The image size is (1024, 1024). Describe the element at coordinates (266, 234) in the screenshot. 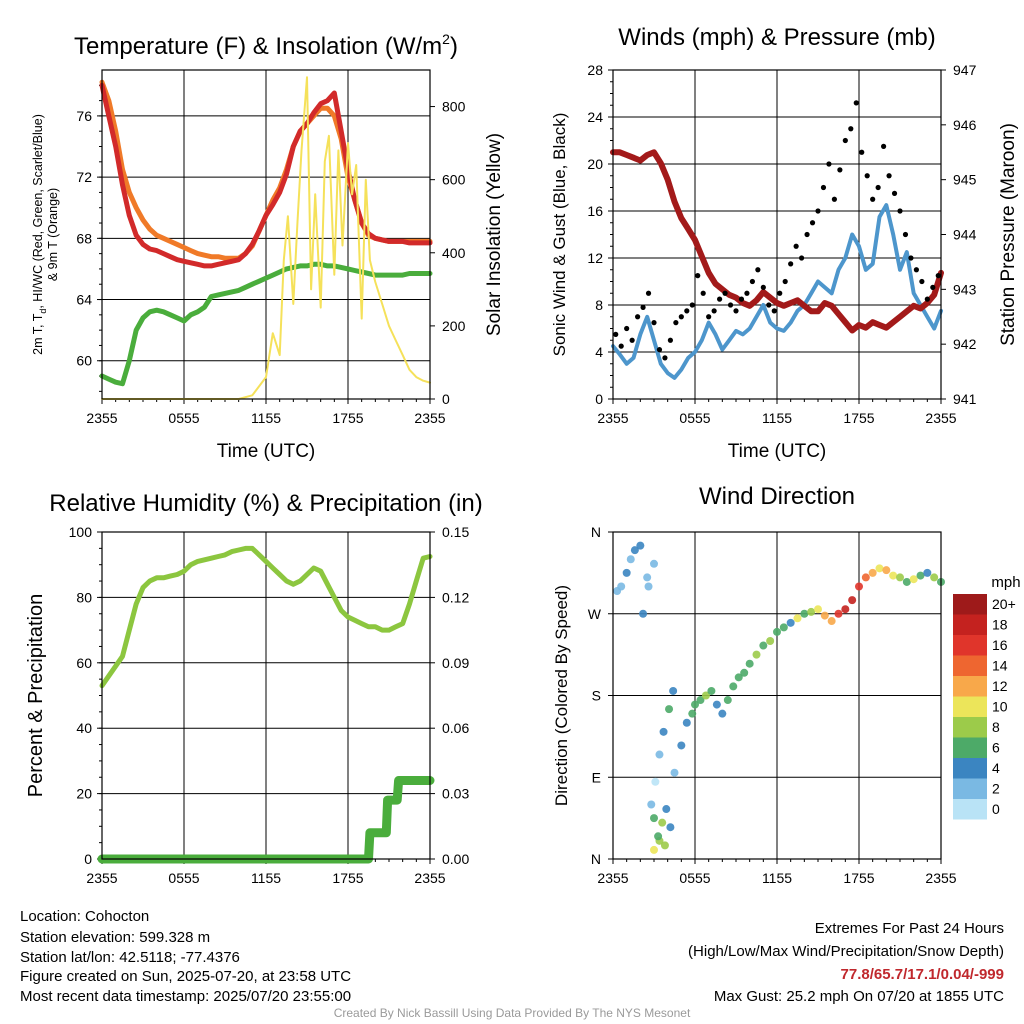

I see `temp-border` at that location.